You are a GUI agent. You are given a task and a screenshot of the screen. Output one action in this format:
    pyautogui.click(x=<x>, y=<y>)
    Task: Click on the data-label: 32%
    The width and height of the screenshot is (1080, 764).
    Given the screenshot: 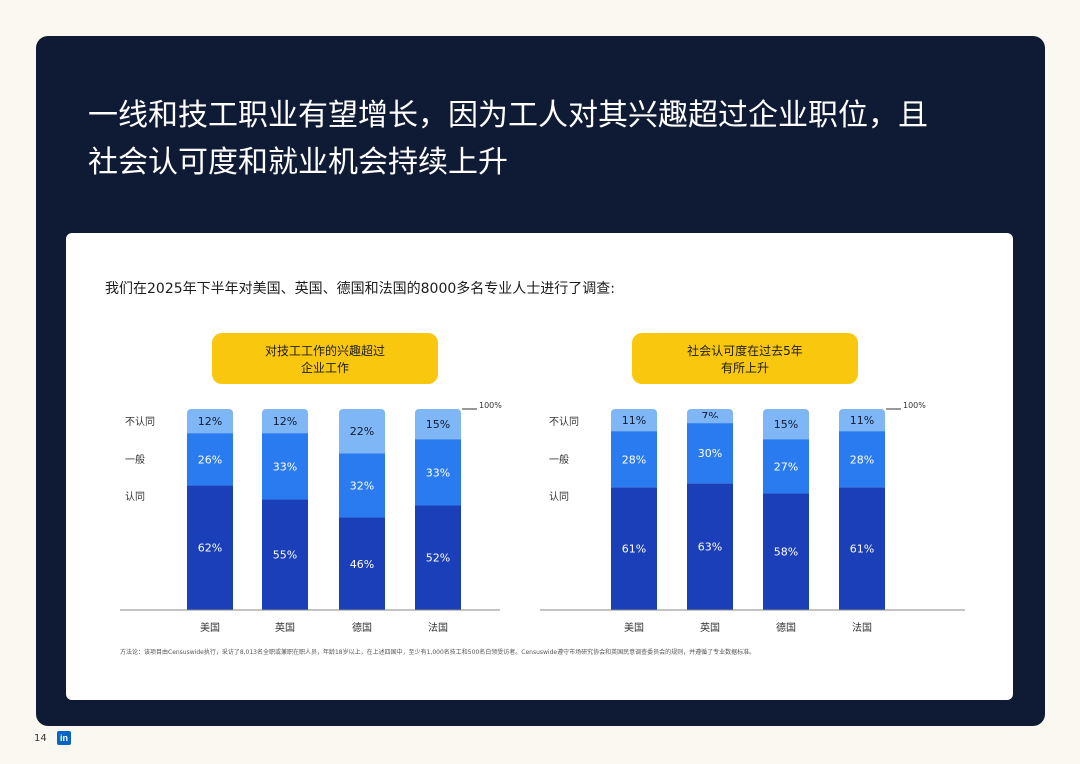 What is the action you would take?
    pyautogui.click(x=362, y=485)
    